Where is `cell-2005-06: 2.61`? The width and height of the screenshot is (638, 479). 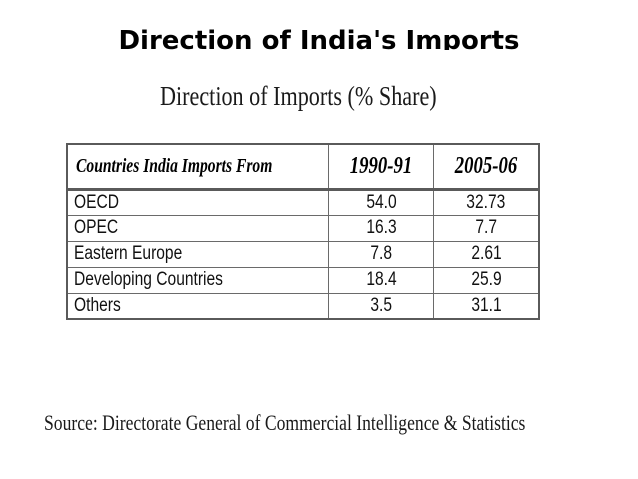 cell-2005-06: 2.61 is located at coordinates (486, 254).